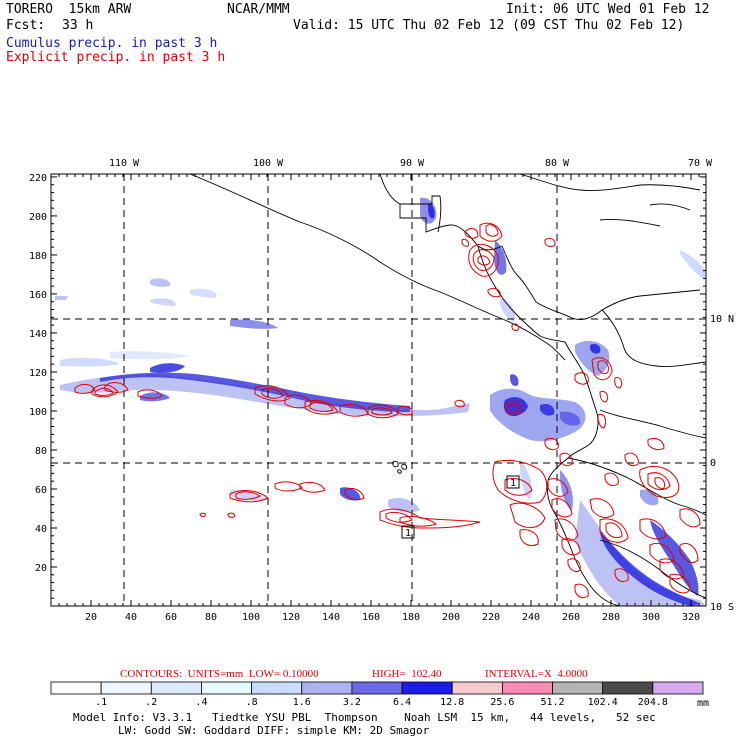 The height and width of the screenshot is (740, 740). I want to click on colorbar-level-label: 1.6, so click(301, 702).